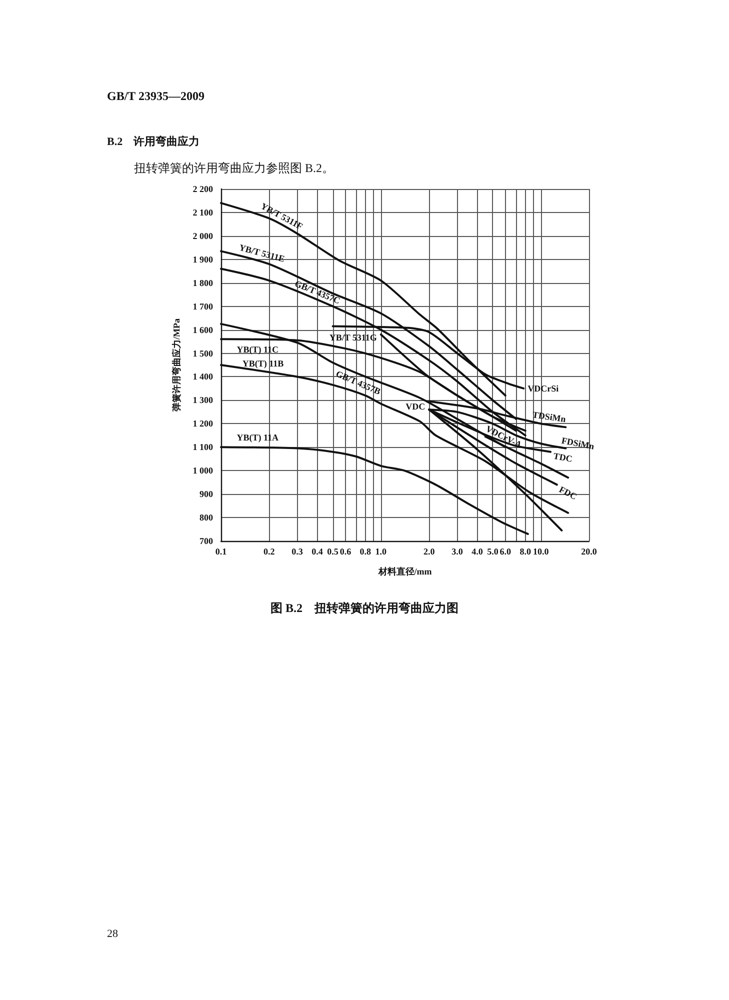  I want to click on text: GB/T 23935—2009, so click(155, 96).